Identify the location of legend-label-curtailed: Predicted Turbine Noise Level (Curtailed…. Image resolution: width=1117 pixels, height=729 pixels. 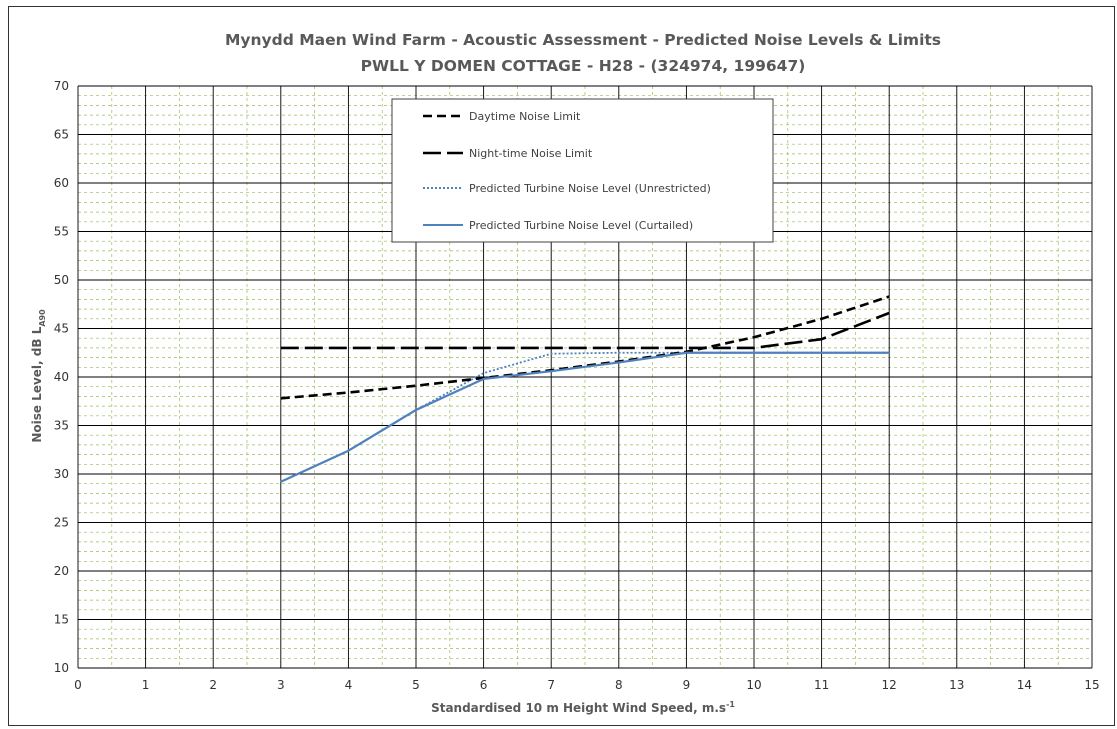
(581, 225).